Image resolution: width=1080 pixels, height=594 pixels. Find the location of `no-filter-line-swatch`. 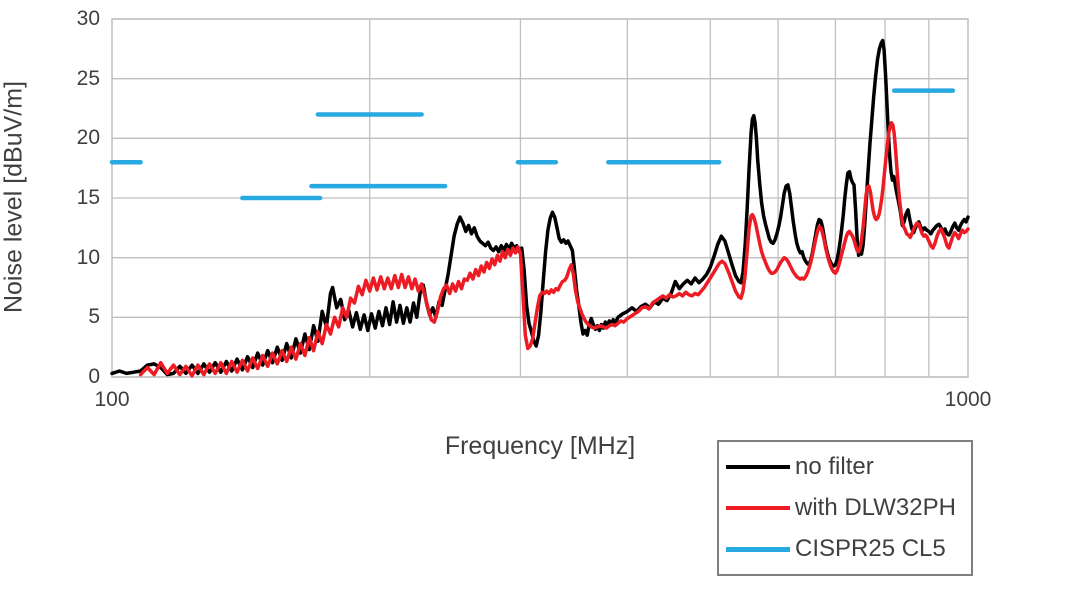

no-filter-line-swatch is located at coordinates (758, 466).